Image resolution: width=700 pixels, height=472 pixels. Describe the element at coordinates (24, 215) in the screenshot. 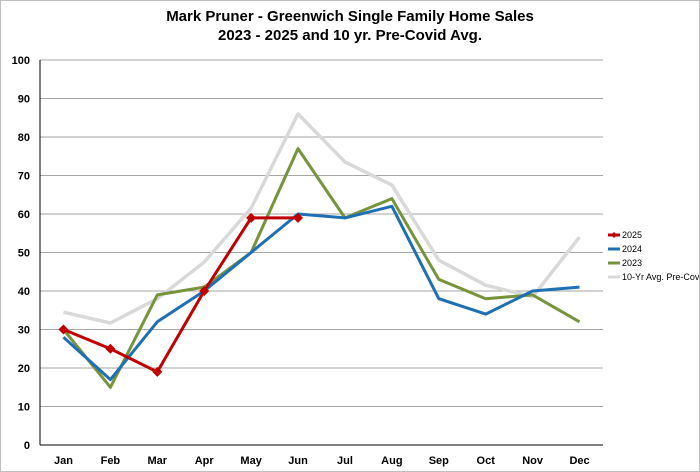

I see `y-tick-label: 60` at that location.